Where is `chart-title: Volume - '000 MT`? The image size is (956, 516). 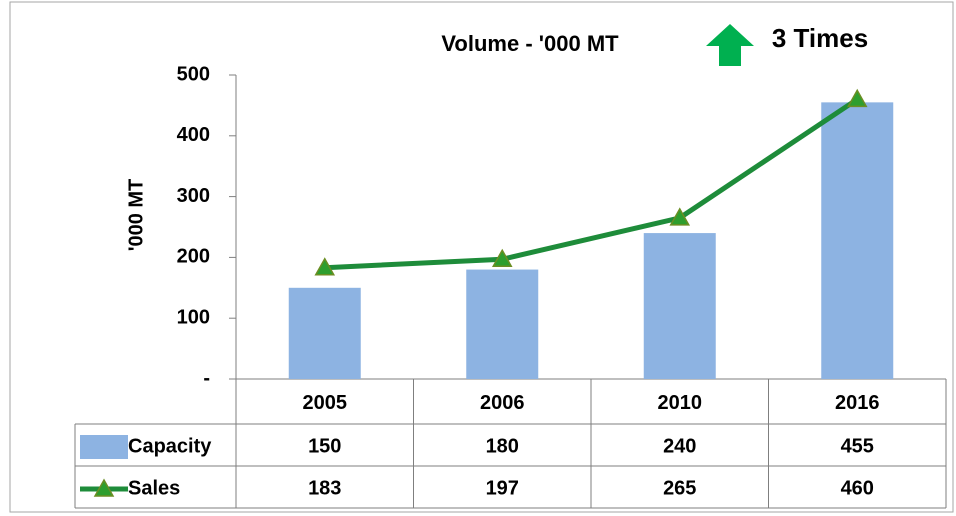 chart-title: Volume - '000 MT is located at coordinates (530, 43).